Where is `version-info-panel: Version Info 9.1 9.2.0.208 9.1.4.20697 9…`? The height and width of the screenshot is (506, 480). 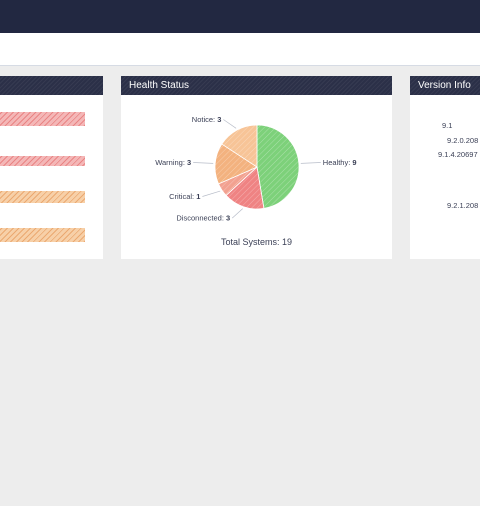
version-info-panel: Version Info 9.1 9.2.0.208 9.1.4.20697 9… is located at coordinates (445, 167).